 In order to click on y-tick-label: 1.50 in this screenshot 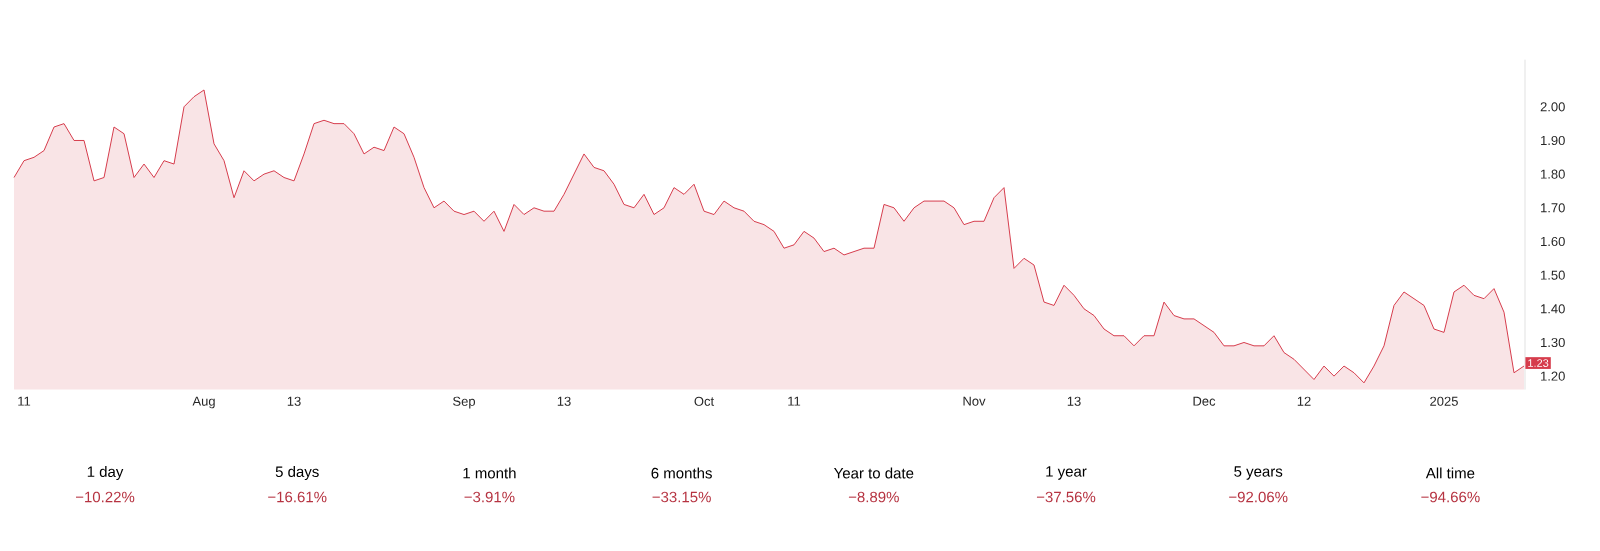, I will do `click(1553, 275)`.